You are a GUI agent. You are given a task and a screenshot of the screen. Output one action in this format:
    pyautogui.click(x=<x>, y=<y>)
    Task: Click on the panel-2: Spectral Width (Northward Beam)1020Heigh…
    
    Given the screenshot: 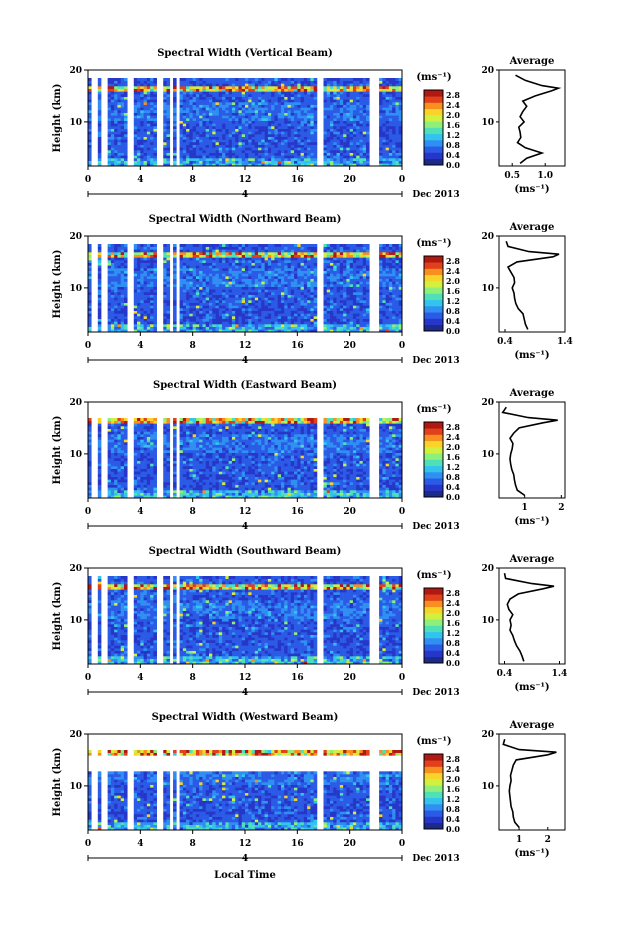 What is the action you would take?
    pyautogui.click(x=312, y=290)
    